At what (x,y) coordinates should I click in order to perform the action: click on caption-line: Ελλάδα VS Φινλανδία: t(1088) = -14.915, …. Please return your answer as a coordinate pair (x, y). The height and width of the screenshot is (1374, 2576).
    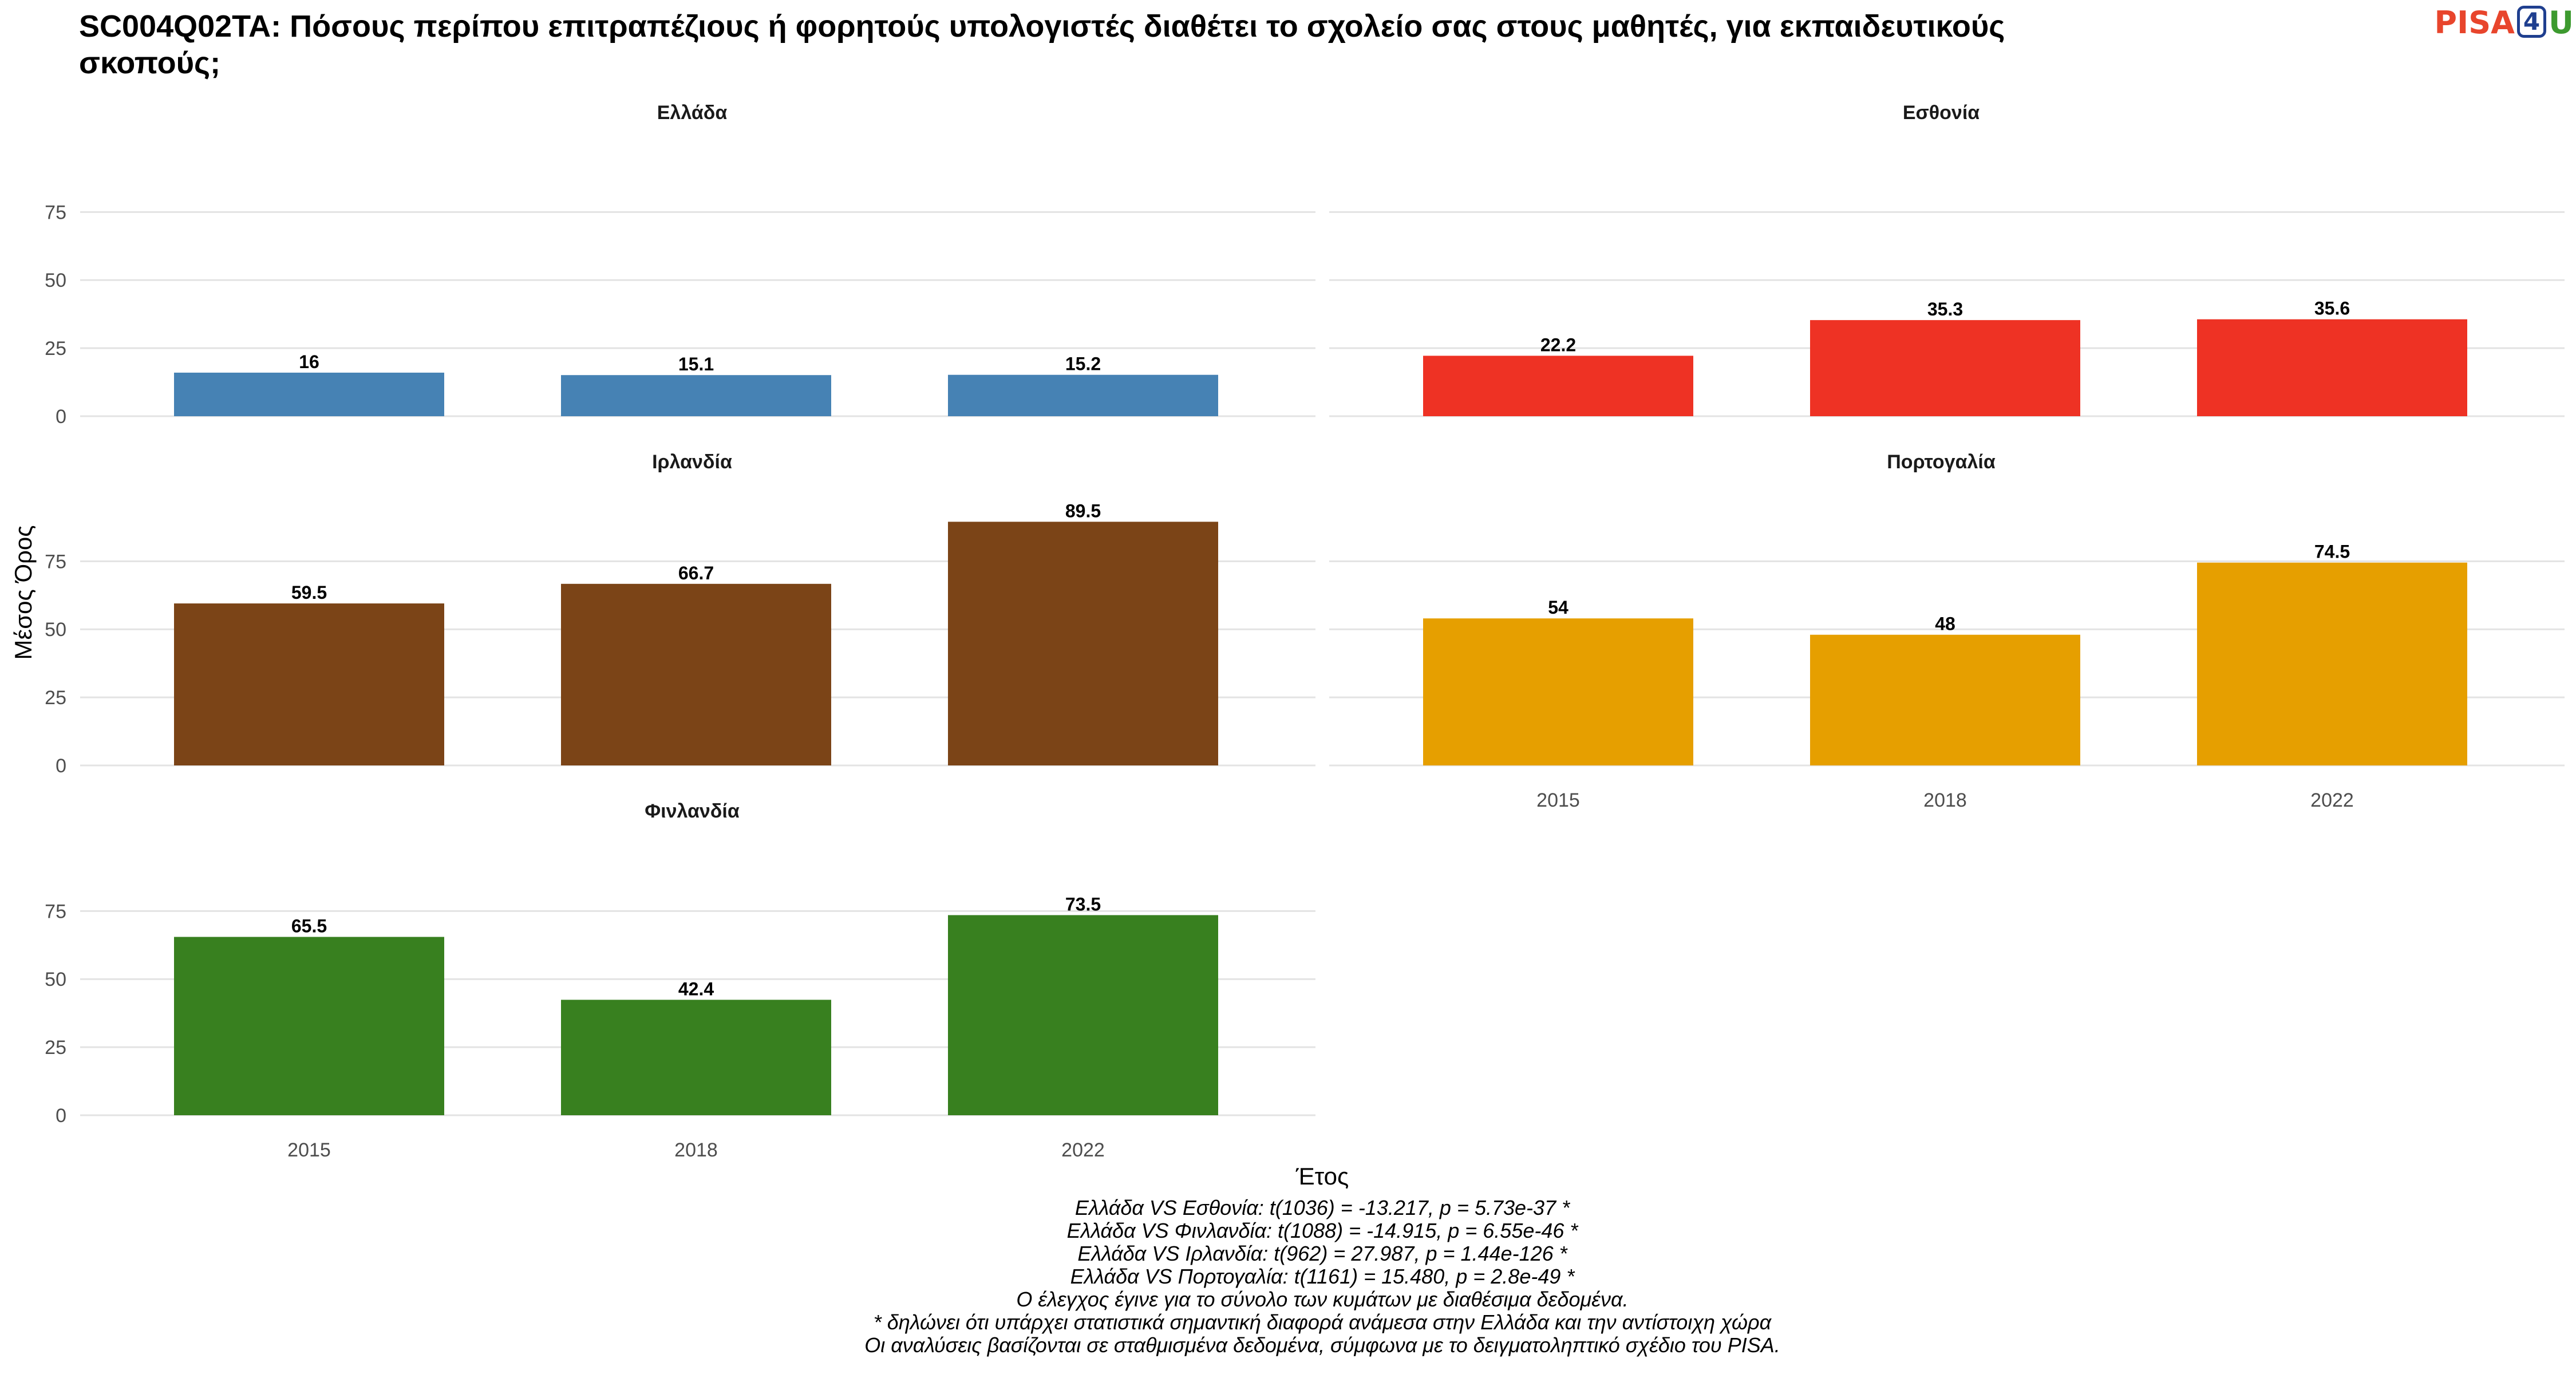
    Looking at the image, I should click on (1322, 1230).